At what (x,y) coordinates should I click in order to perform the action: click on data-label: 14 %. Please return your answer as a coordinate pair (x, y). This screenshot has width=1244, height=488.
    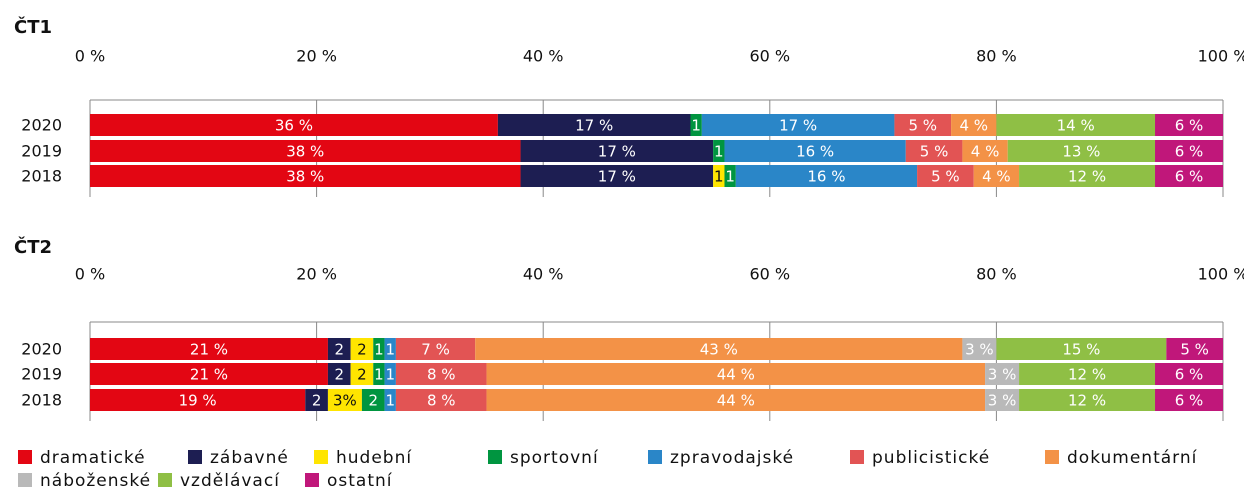
    Looking at the image, I should click on (1076, 126).